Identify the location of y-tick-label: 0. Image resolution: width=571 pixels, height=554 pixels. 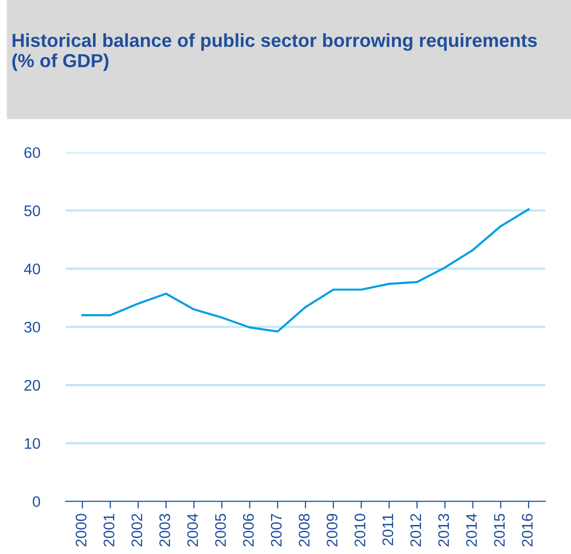
(36, 502).